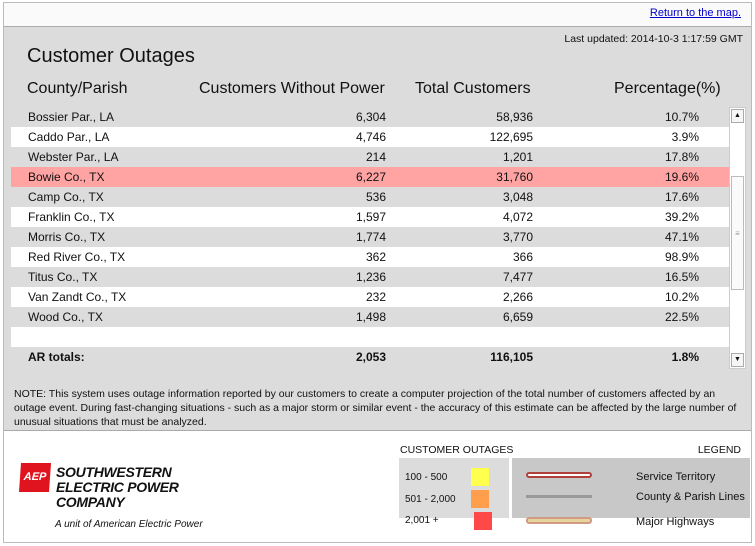 The height and width of the screenshot is (546, 755). I want to click on without-power-cell: 362, so click(375, 257).